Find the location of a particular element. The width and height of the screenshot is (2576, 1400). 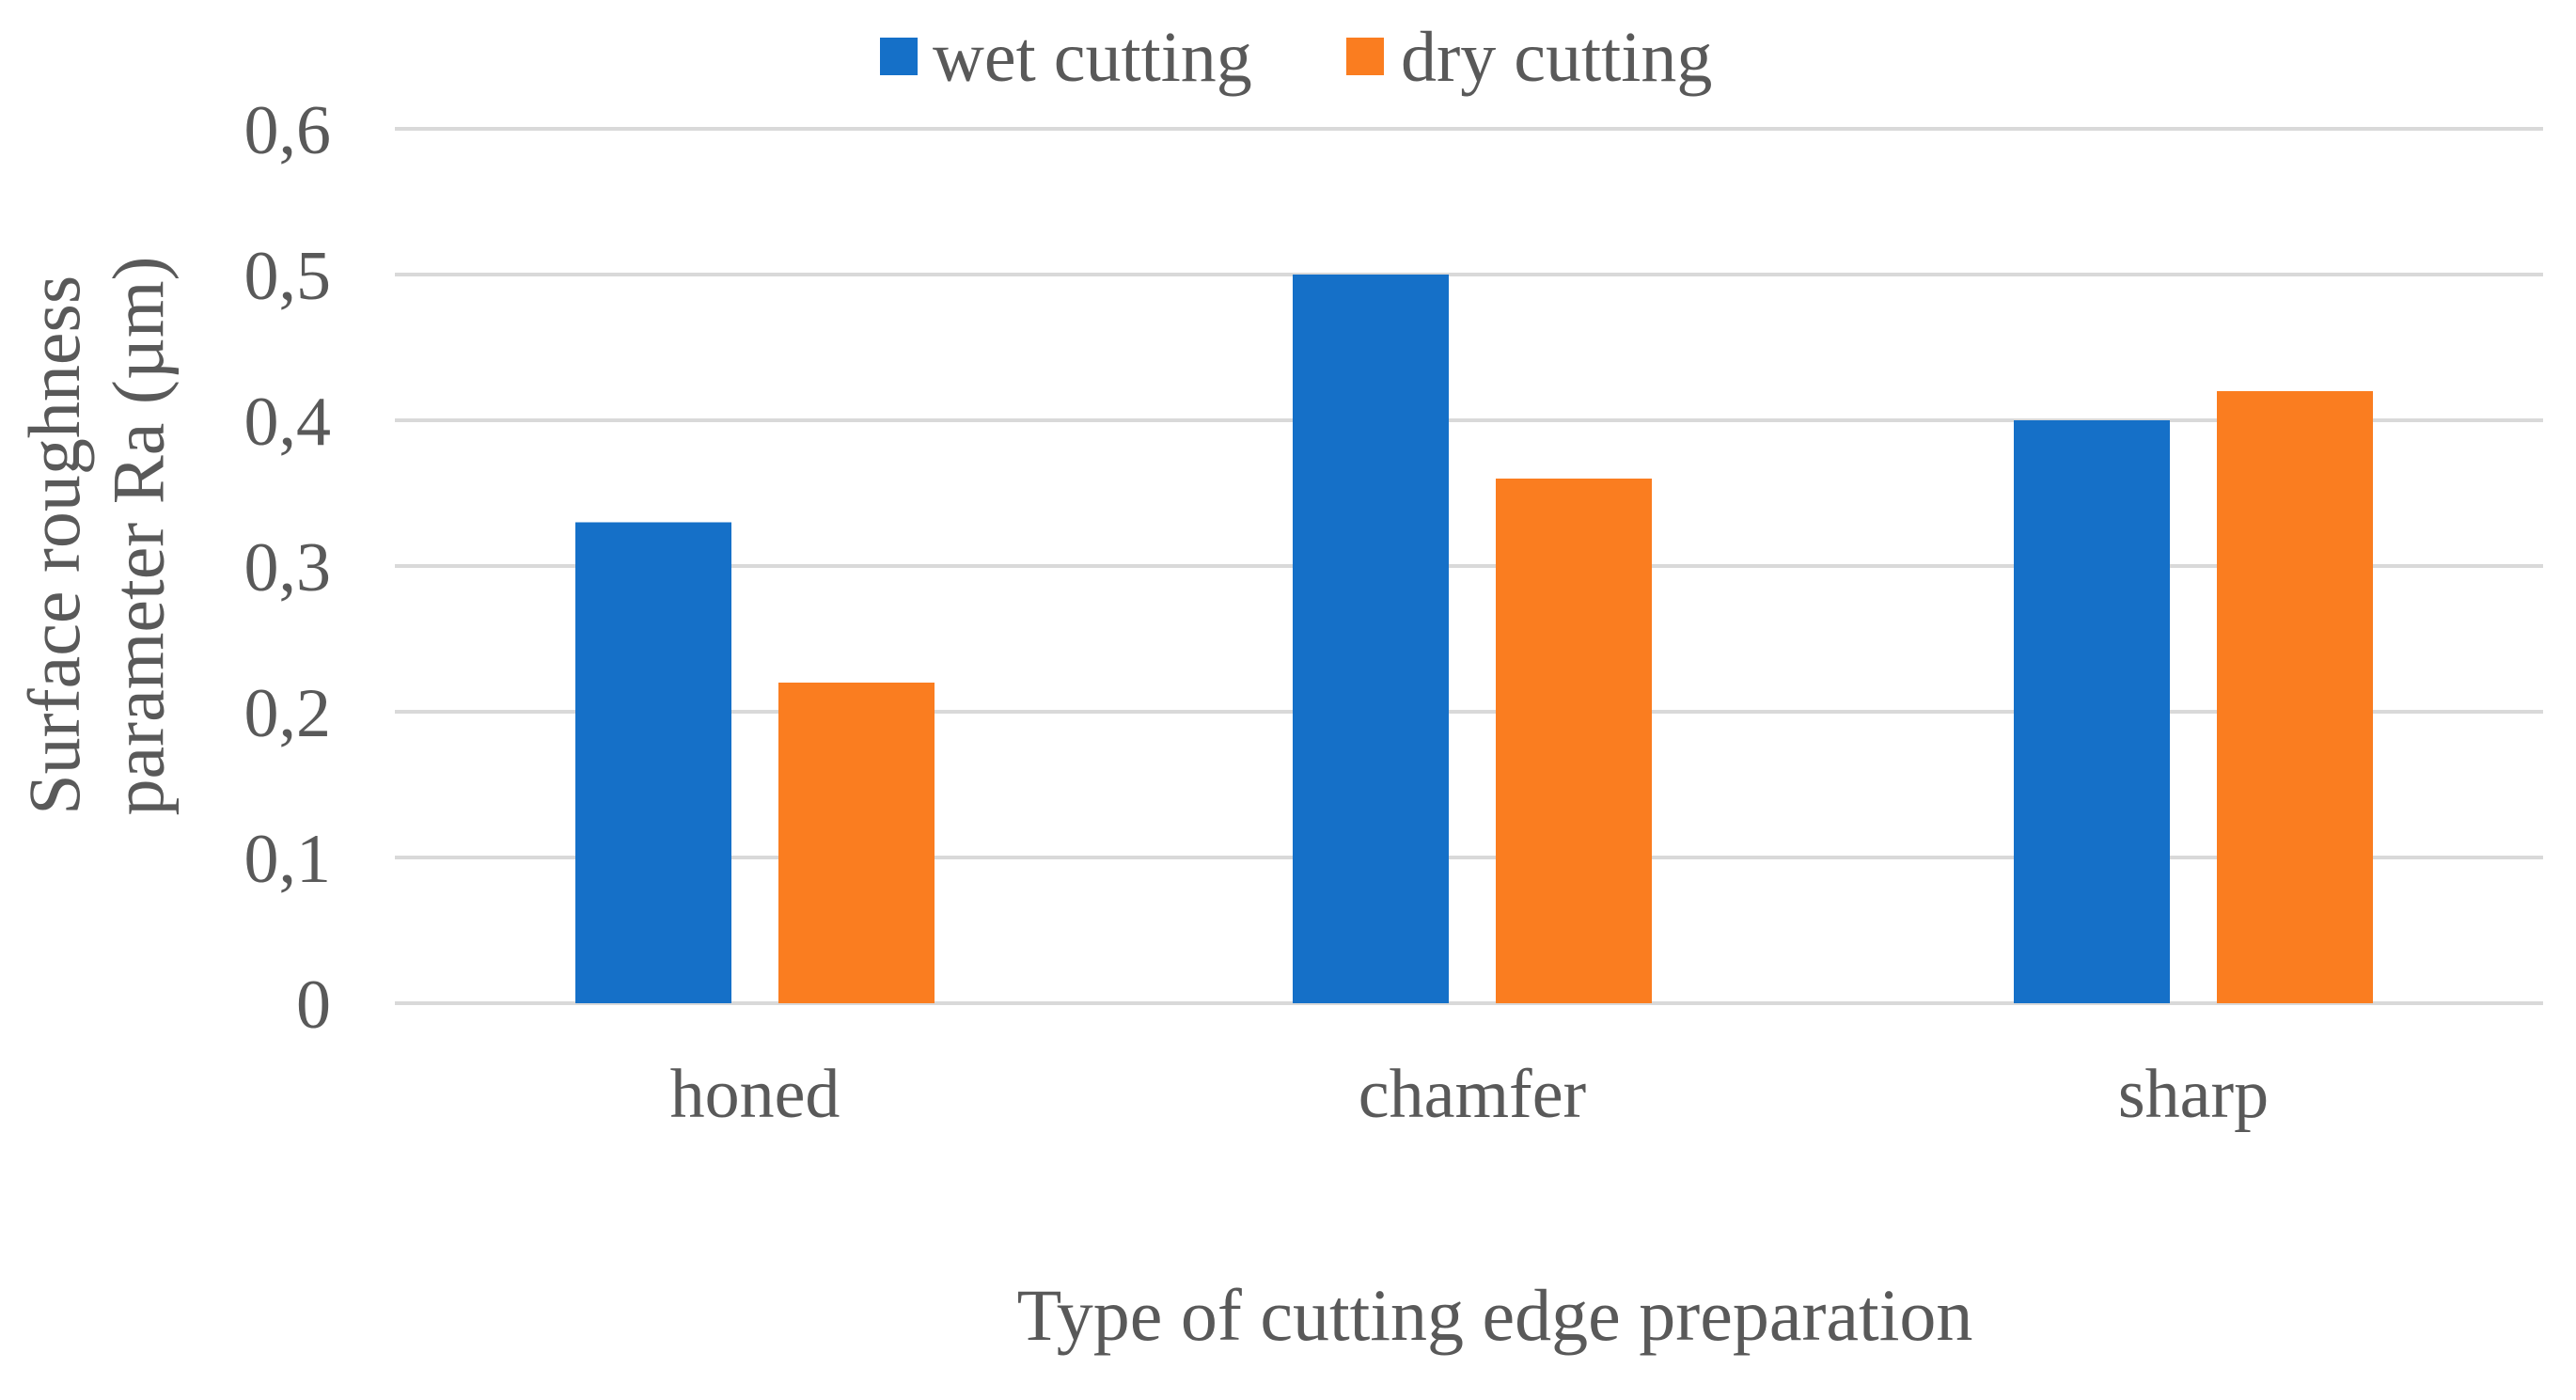

y-tick-label: 0,1 is located at coordinates (288, 859).